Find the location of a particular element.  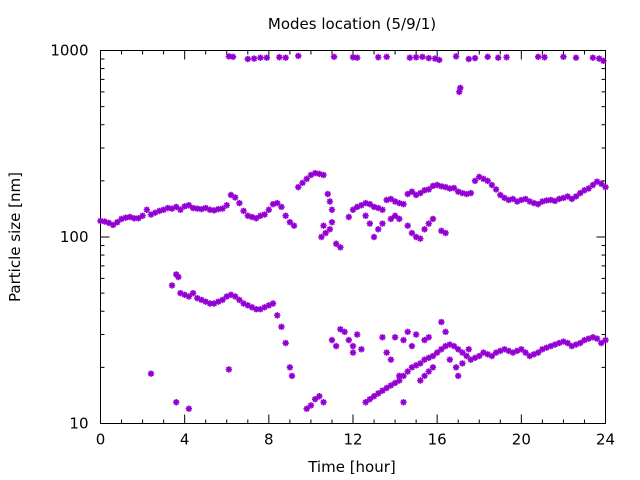

x-tick-label: 24 is located at coordinates (605, 440).